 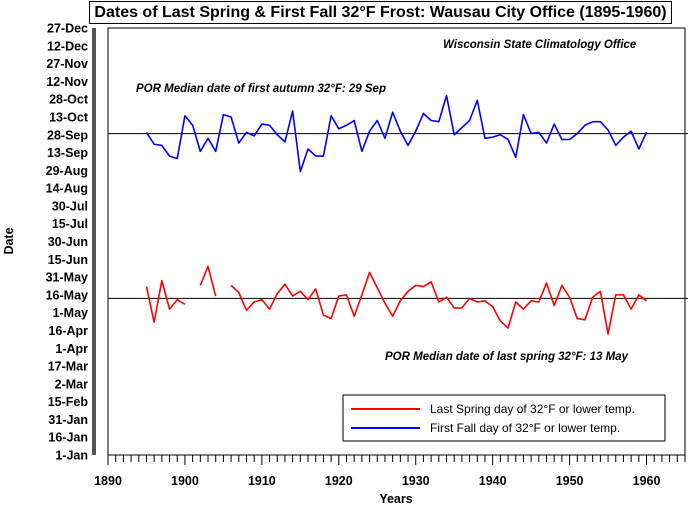 I want to click on y-tick-label: 14-Aug, so click(x=67, y=189).